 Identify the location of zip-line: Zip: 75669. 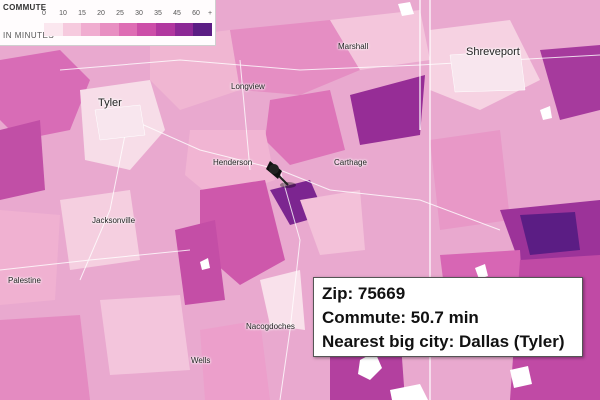
(364, 293).